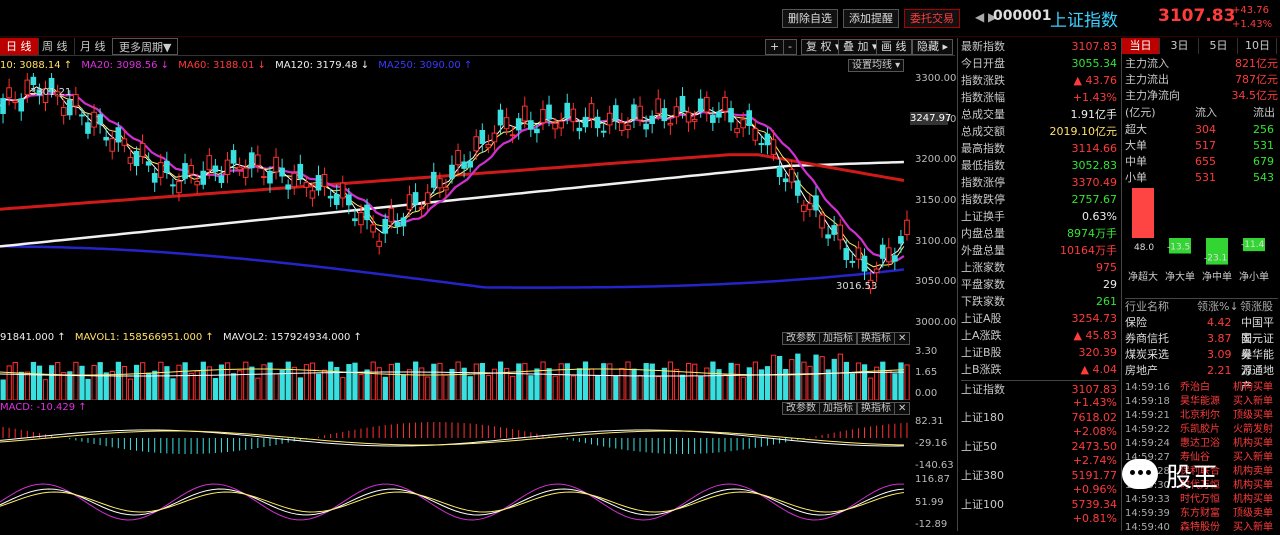  What do you see at coordinates (860, 47) in the screenshot?
I see `overlay-dropdown: 叠 加 ▾` at bounding box center [860, 47].